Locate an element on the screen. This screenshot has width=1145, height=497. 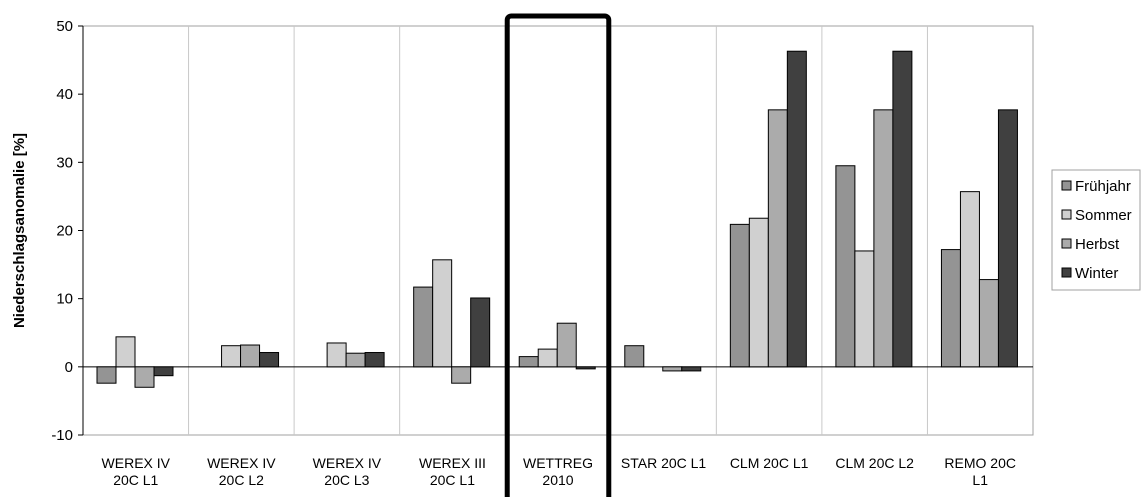
x-tick-label: WEREX IV 20C L3 is located at coordinates (347, 471).